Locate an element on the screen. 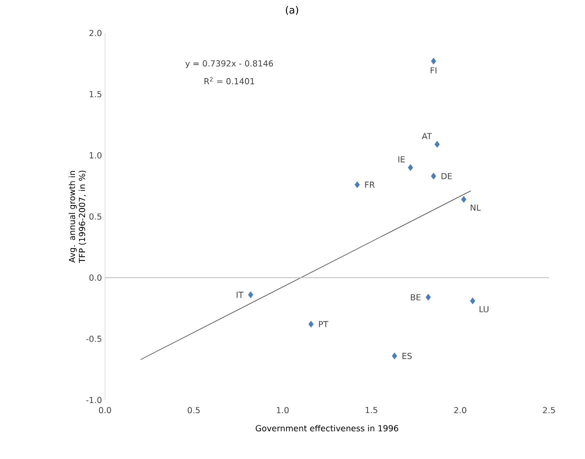 Image resolution: width=585 pixels, height=459 pixels. x-axis-title: Government effectiveness in 1996 is located at coordinates (327, 428).